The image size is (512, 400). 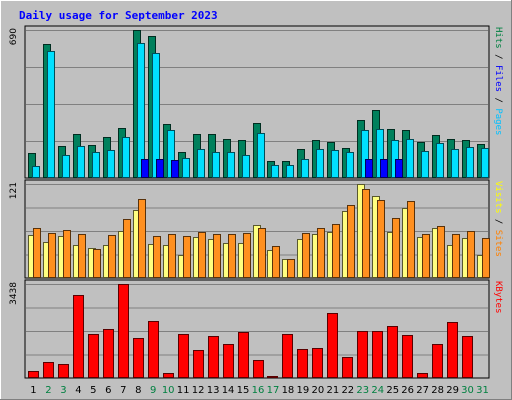 What do you see at coordinates (318, 390) in the screenshot?
I see `x-tick-label: 20` at bounding box center [318, 390].